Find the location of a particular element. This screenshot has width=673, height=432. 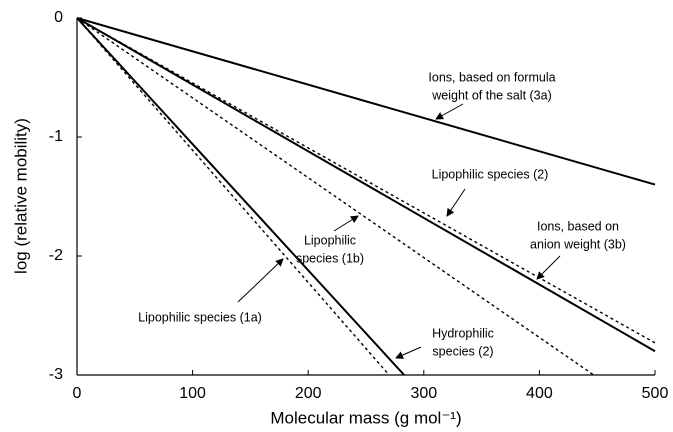

y-tick-label: 0 is located at coordinates (58, 17).